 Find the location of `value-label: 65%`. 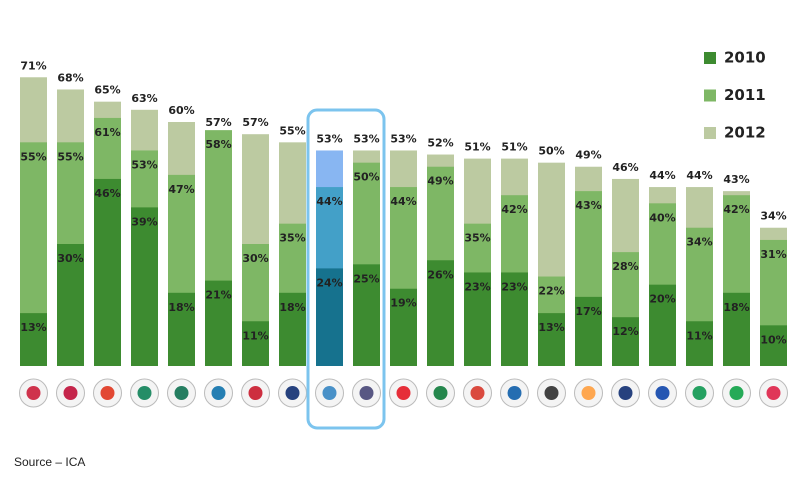

value-label: 65% is located at coordinates (107, 90).